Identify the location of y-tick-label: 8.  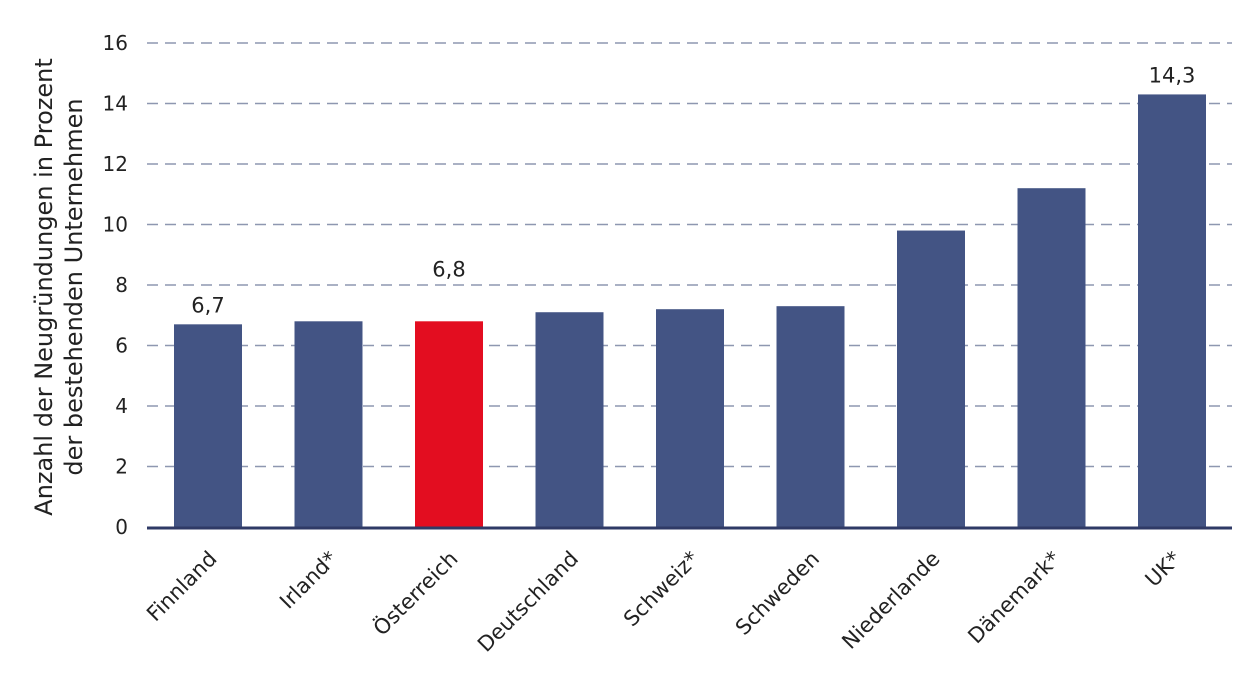
(121, 285).